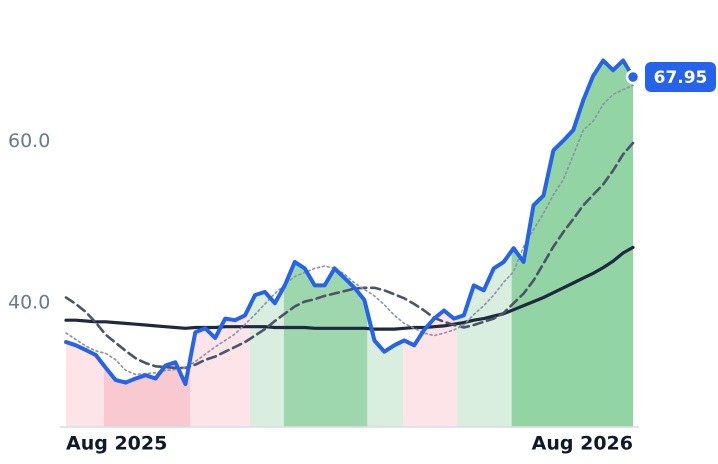 The width and height of the screenshot is (718, 464). Describe the element at coordinates (29, 303) in the screenshot. I see `y-tick-label: 40.0` at that location.